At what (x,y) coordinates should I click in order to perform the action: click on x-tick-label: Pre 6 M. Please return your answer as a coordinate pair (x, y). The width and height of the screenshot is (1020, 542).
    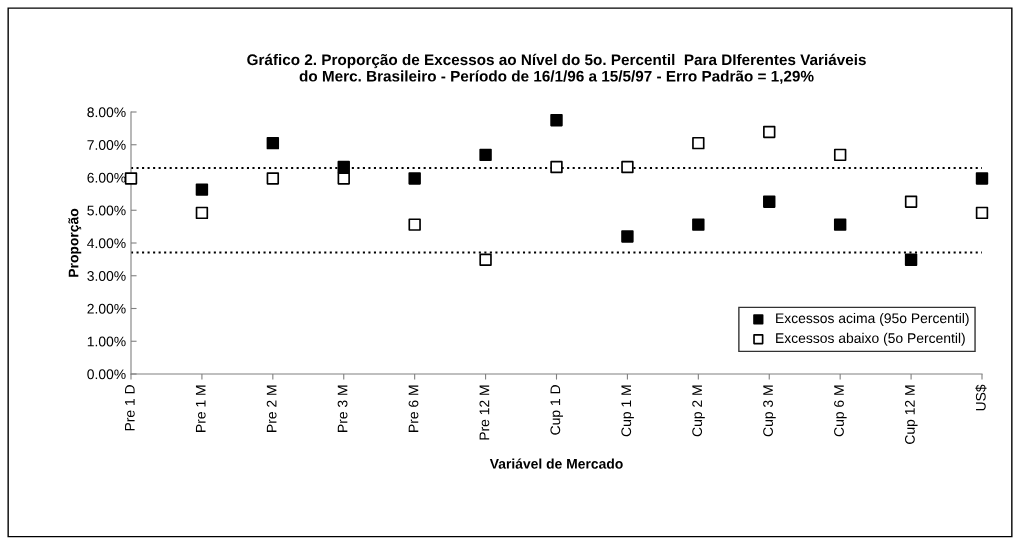
    Looking at the image, I should click on (413, 408).